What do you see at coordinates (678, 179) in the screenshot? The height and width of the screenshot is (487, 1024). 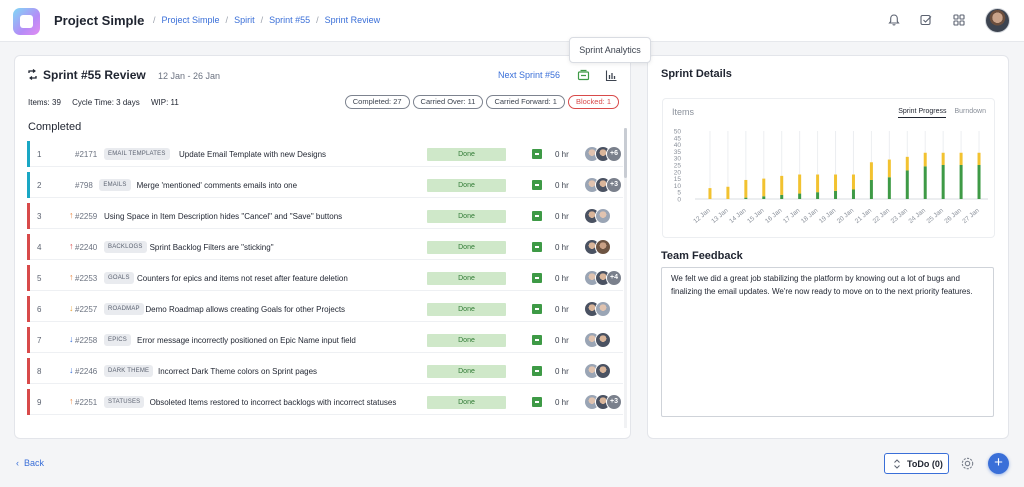 I see `y-tick-label: 15` at bounding box center [678, 179].